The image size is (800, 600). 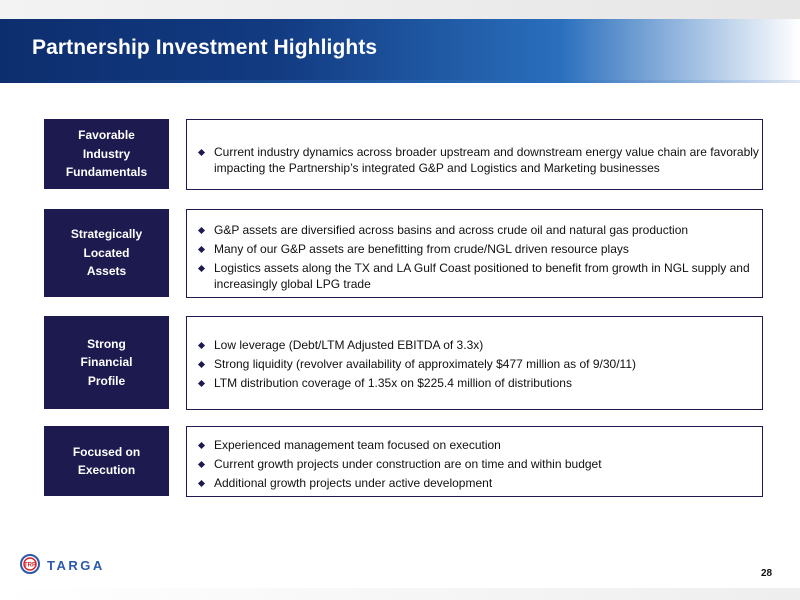 I want to click on footer-shade, so click(x=400, y=594).